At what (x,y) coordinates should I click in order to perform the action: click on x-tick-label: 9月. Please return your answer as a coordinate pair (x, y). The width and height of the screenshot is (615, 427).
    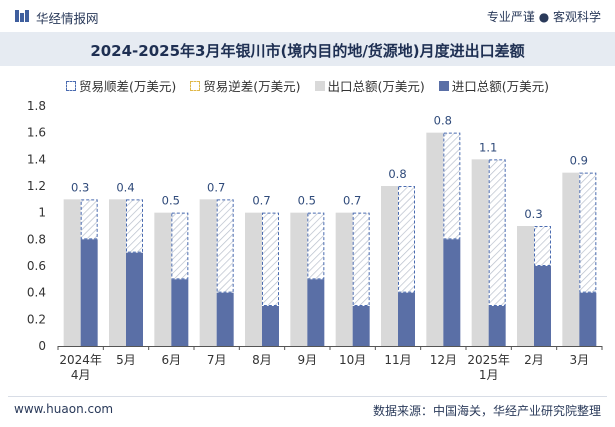
    Looking at the image, I should click on (308, 360).